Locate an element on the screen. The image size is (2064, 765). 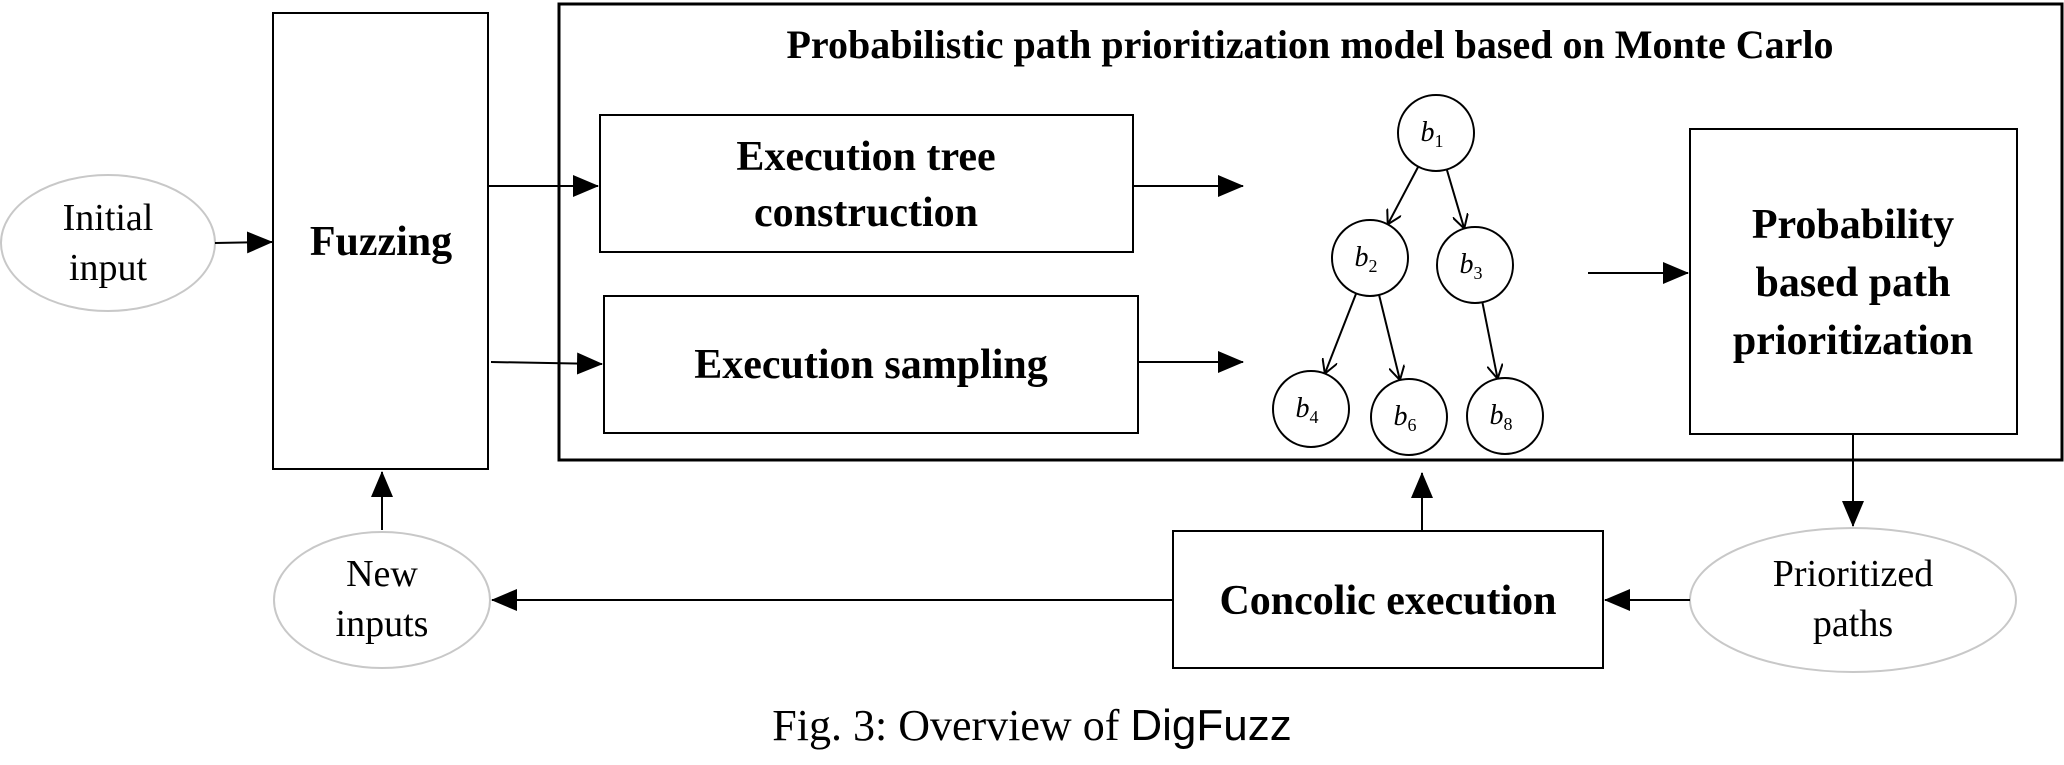
prioritized-paths-label: Prioritized is located at coordinates (1853, 574).